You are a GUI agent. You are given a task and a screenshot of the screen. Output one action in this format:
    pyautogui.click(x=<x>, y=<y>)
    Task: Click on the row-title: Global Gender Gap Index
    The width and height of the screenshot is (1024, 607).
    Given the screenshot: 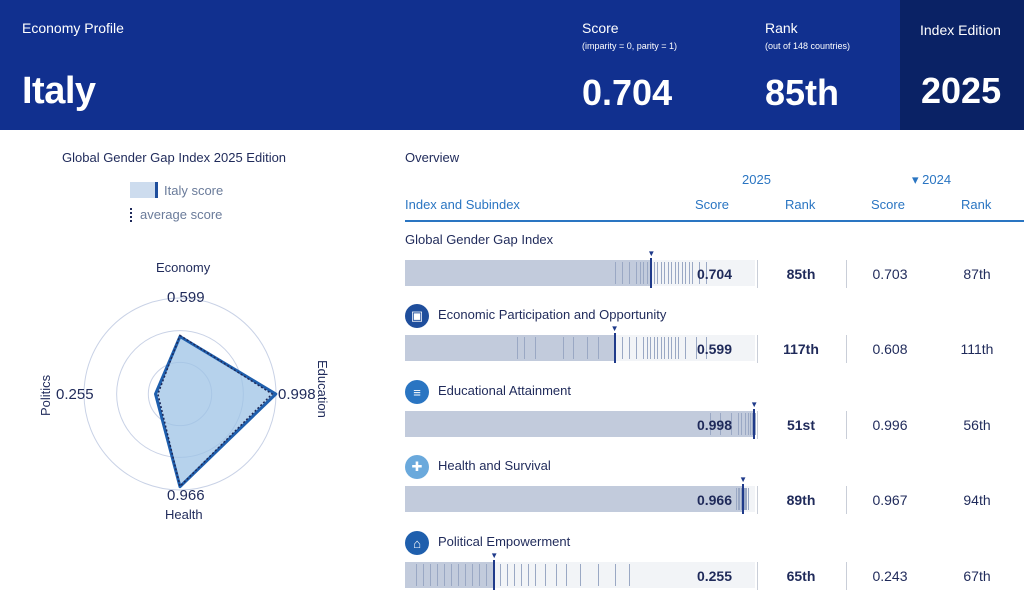 What is the action you would take?
    pyautogui.click(x=479, y=239)
    